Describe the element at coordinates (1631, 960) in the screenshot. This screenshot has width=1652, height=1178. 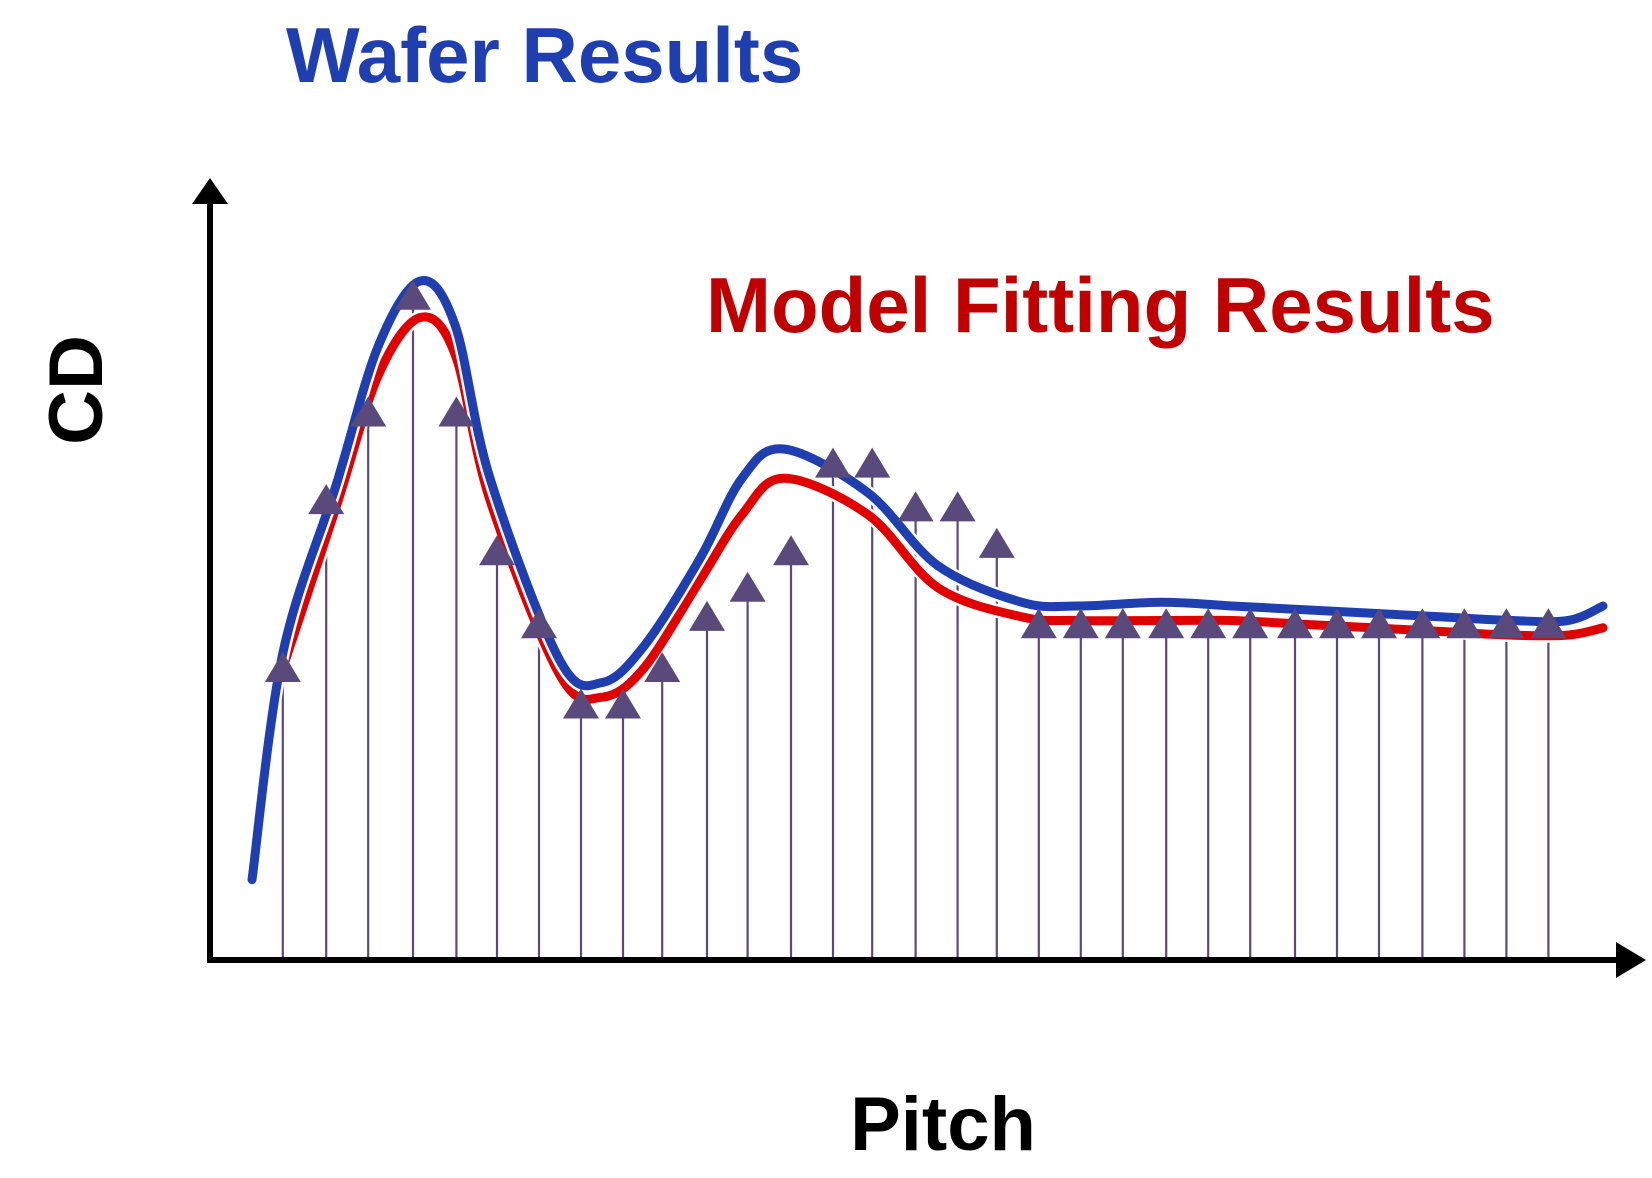
I see `x-axis-arrow-icon` at that location.